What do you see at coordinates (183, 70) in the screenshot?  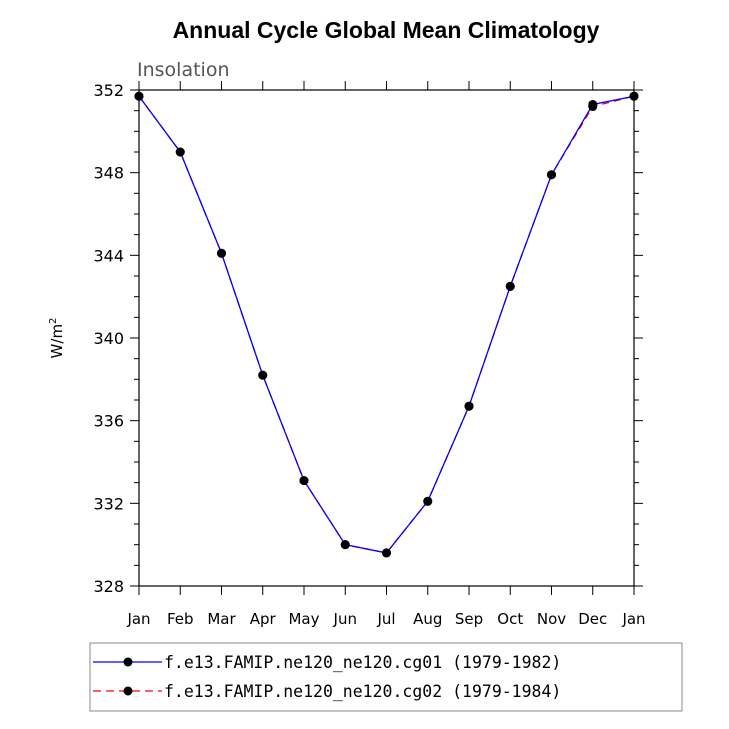 I see `chart-subtitle: Insolation` at bounding box center [183, 70].